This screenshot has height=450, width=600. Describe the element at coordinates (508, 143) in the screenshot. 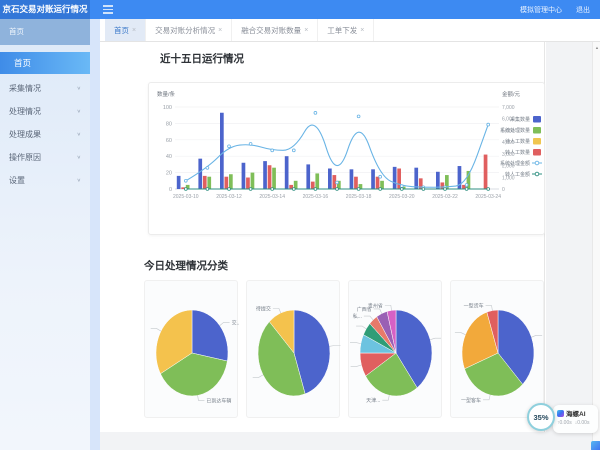

I see `svg-text: 4,000` at that location.